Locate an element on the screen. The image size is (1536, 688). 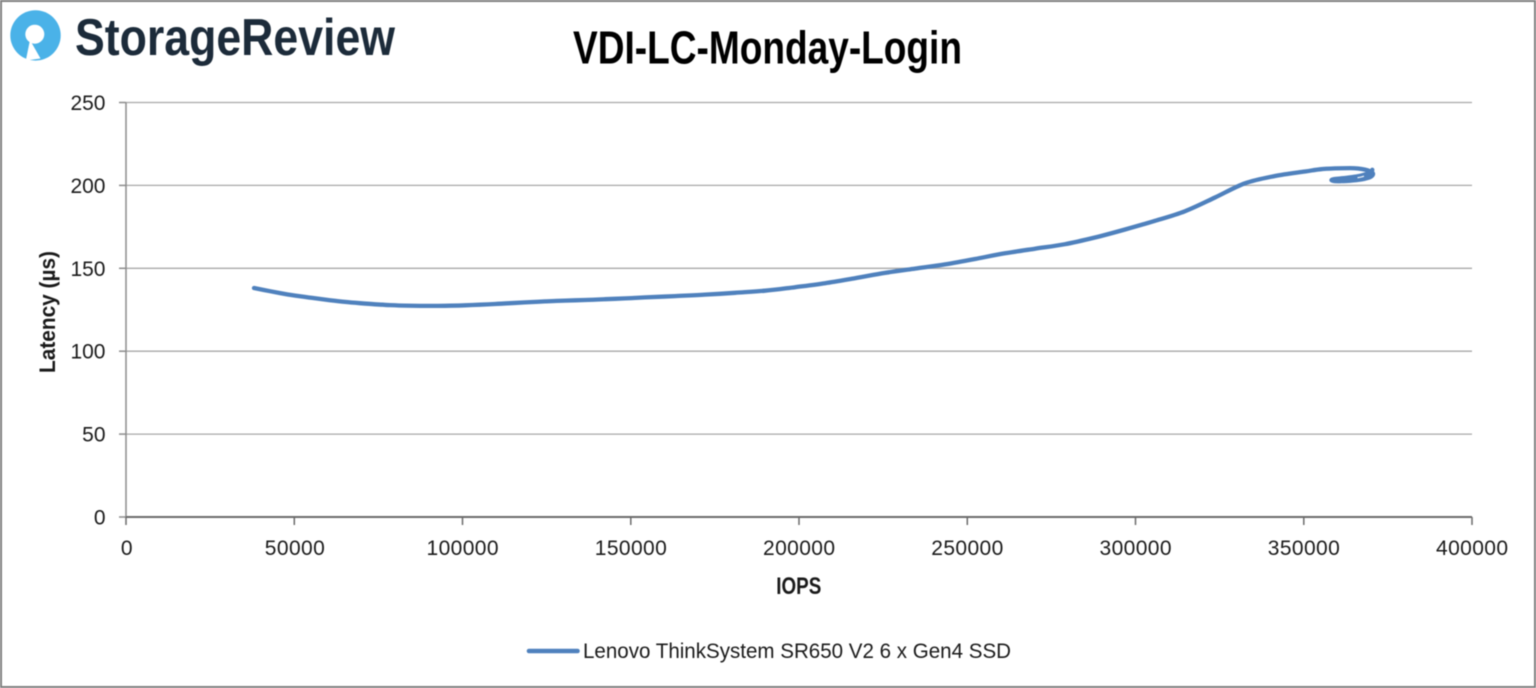
svg-text:Lenovo ThinkSystem SR650 V2 6: Lenovo ThinkSystem SR650 V2 6 x Gen4 SSD is located at coordinates (797, 651).